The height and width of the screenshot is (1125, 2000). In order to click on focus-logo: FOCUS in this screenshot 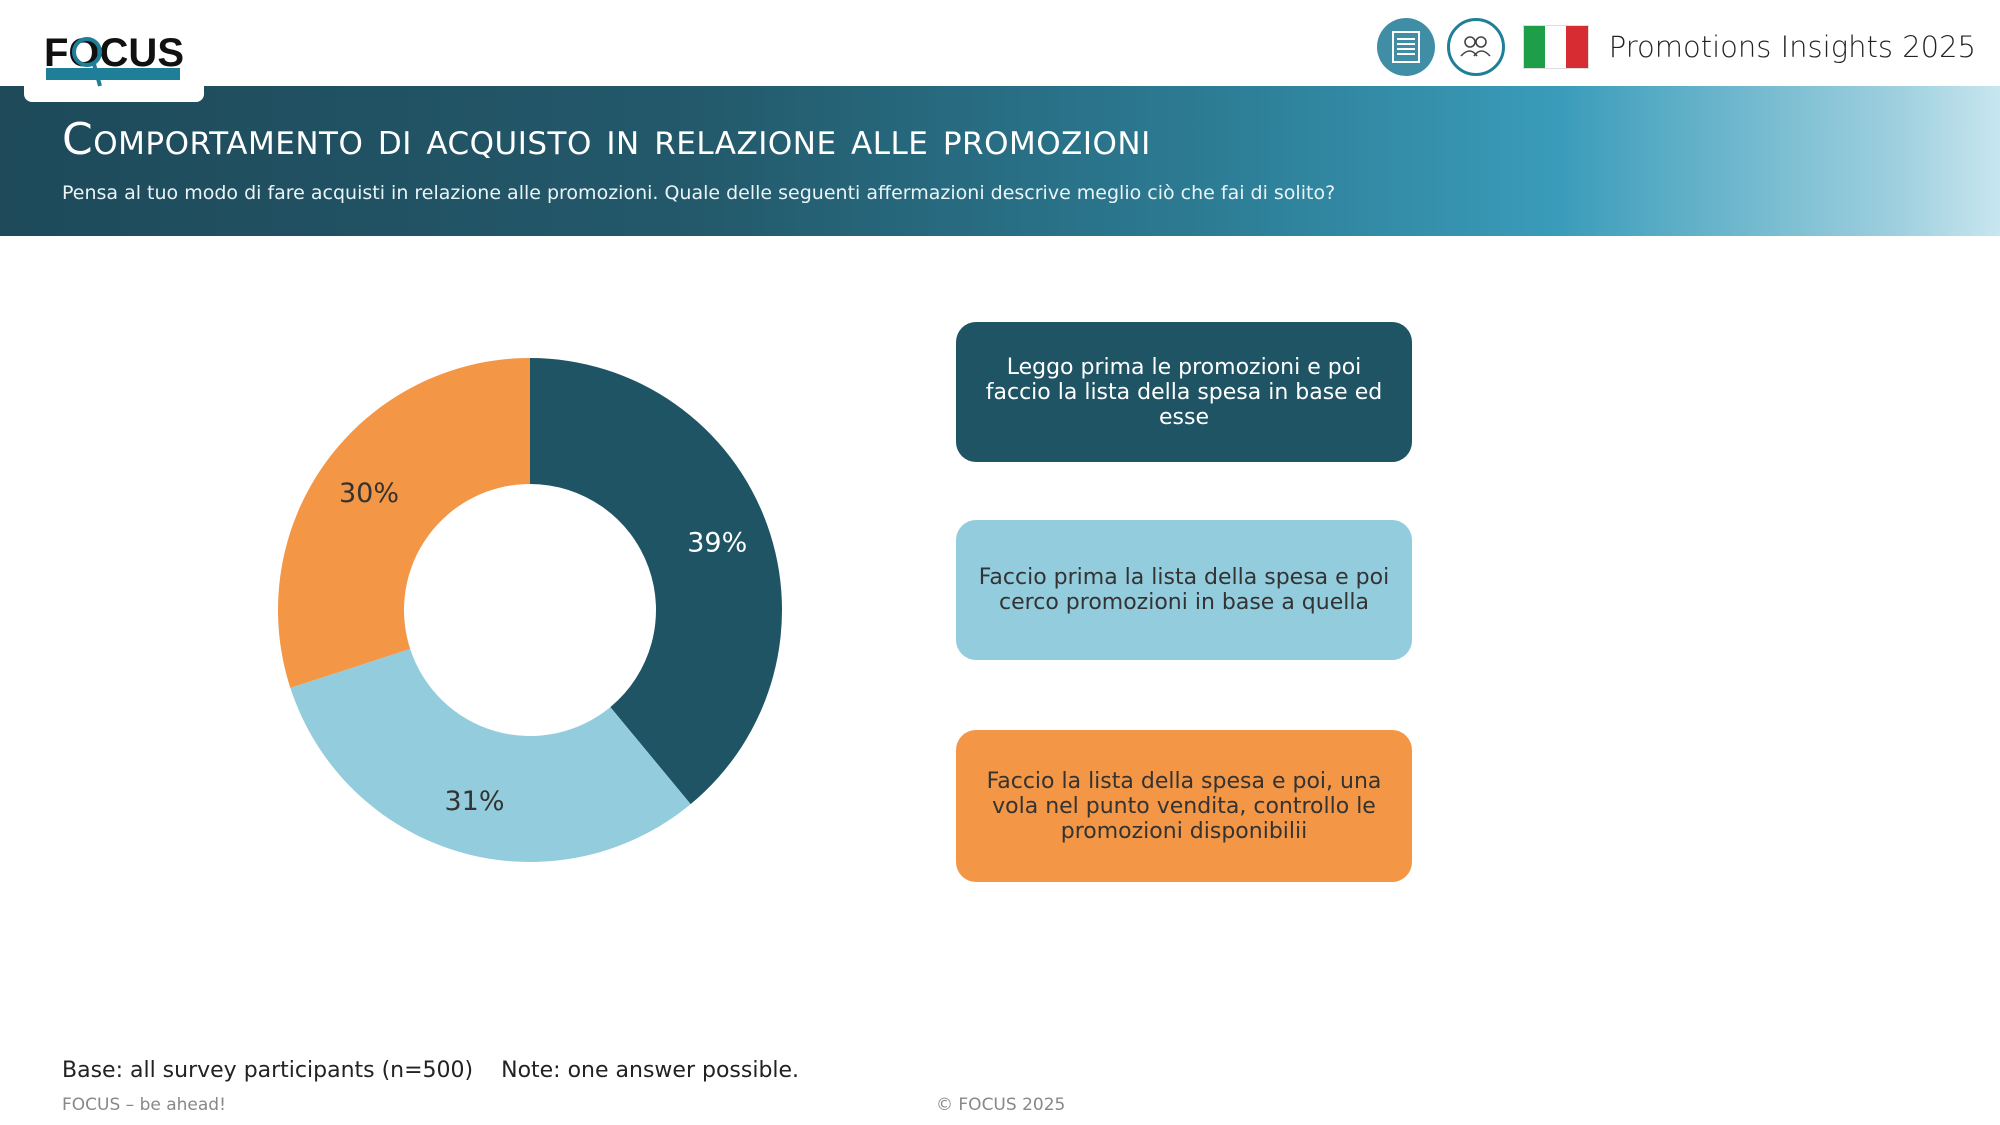, I will do `click(114, 59)`.